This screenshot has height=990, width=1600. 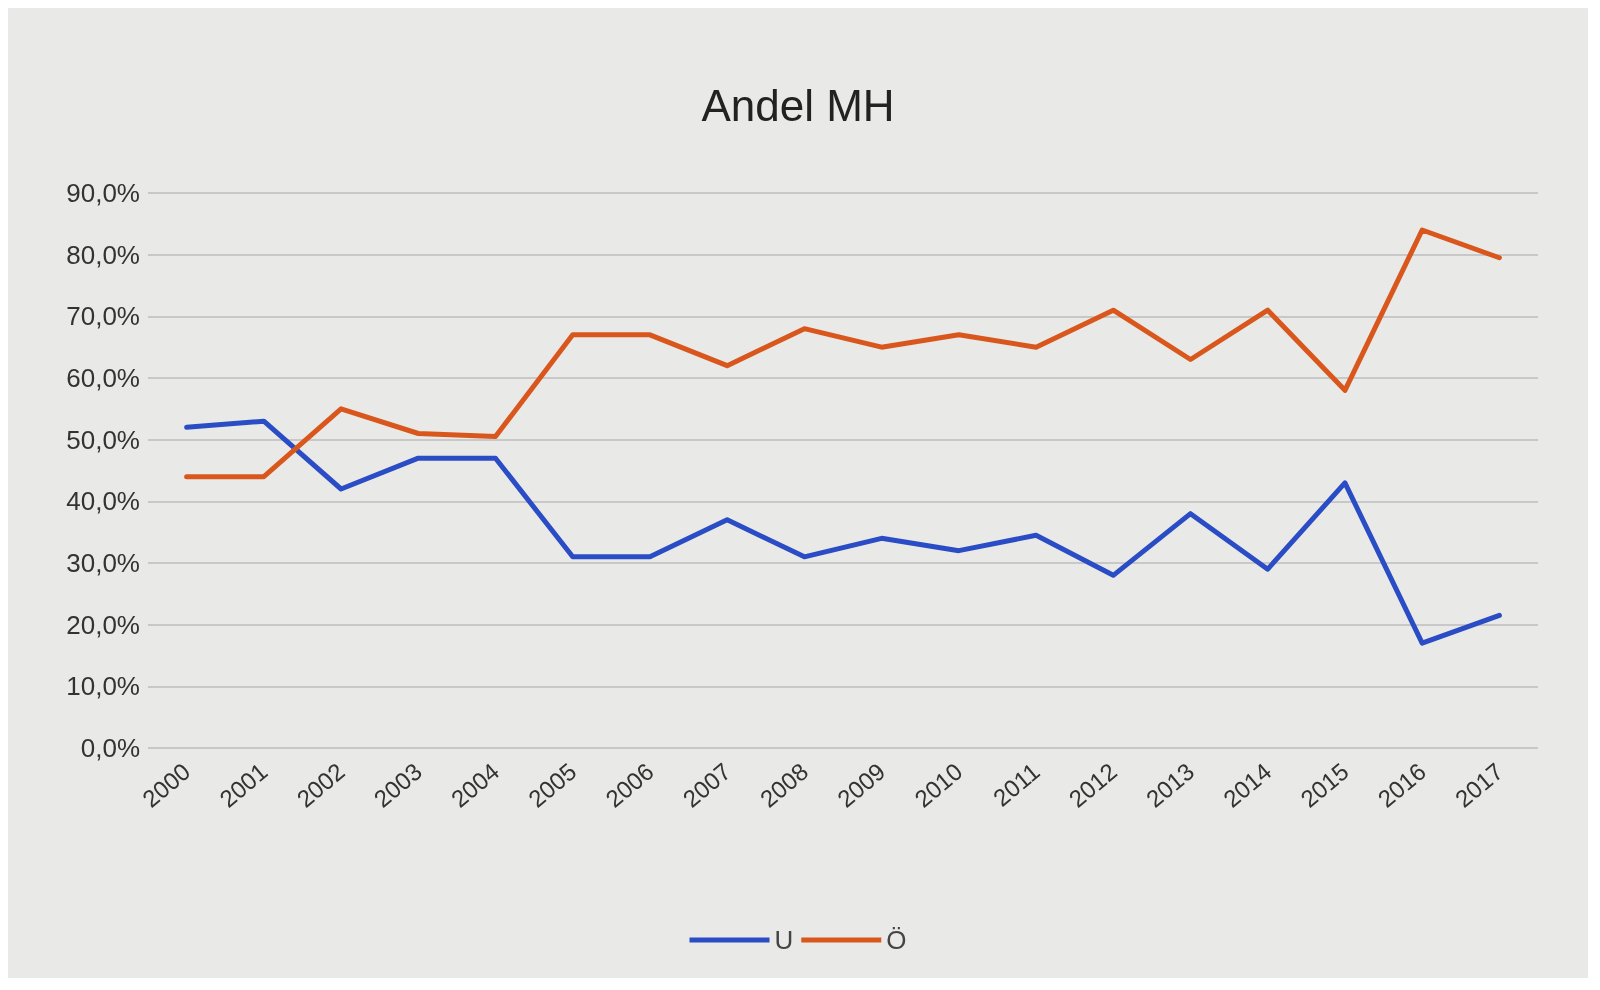 What do you see at coordinates (103, 439) in the screenshot?
I see `y-tick-label: 50,0%` at bounding box center [103, 439].